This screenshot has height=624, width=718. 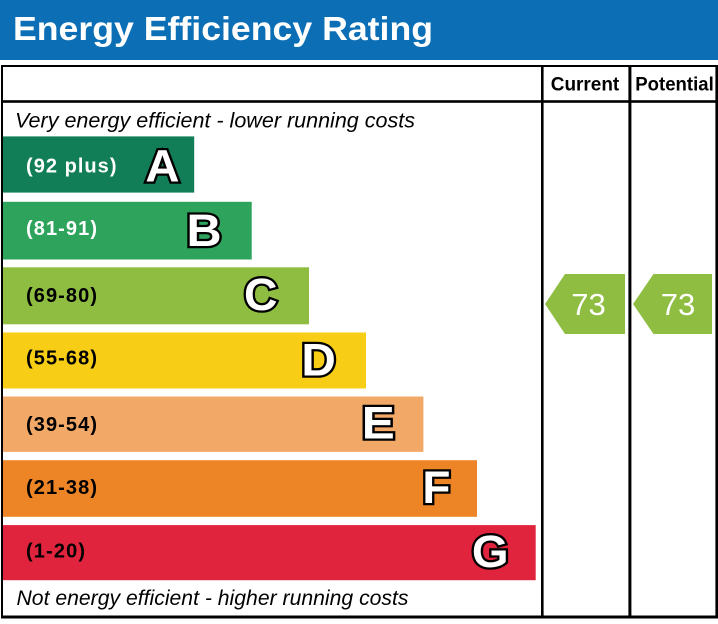 I want to click on svg-text: (1-20), so click(x=55, y=552).